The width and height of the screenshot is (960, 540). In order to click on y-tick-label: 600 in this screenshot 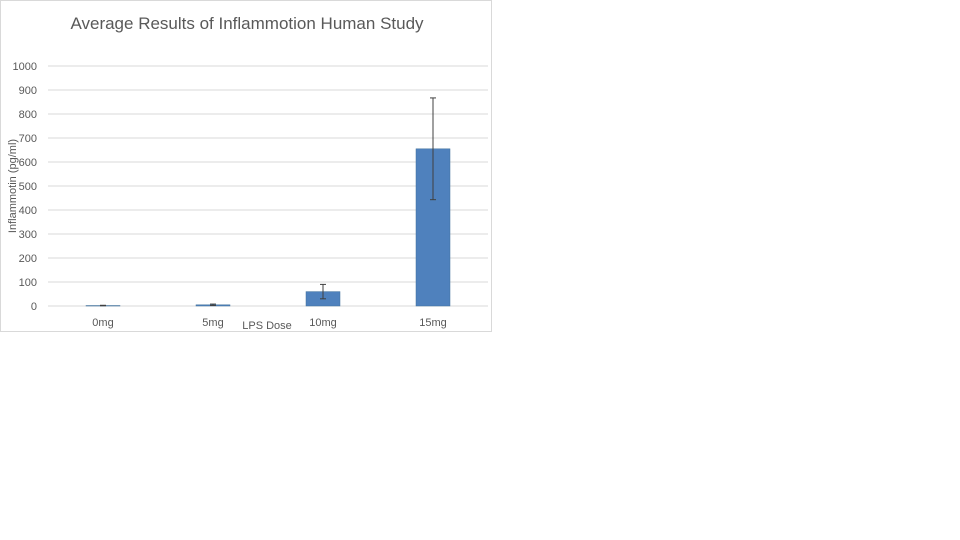, I will do `click(28, 163)`.